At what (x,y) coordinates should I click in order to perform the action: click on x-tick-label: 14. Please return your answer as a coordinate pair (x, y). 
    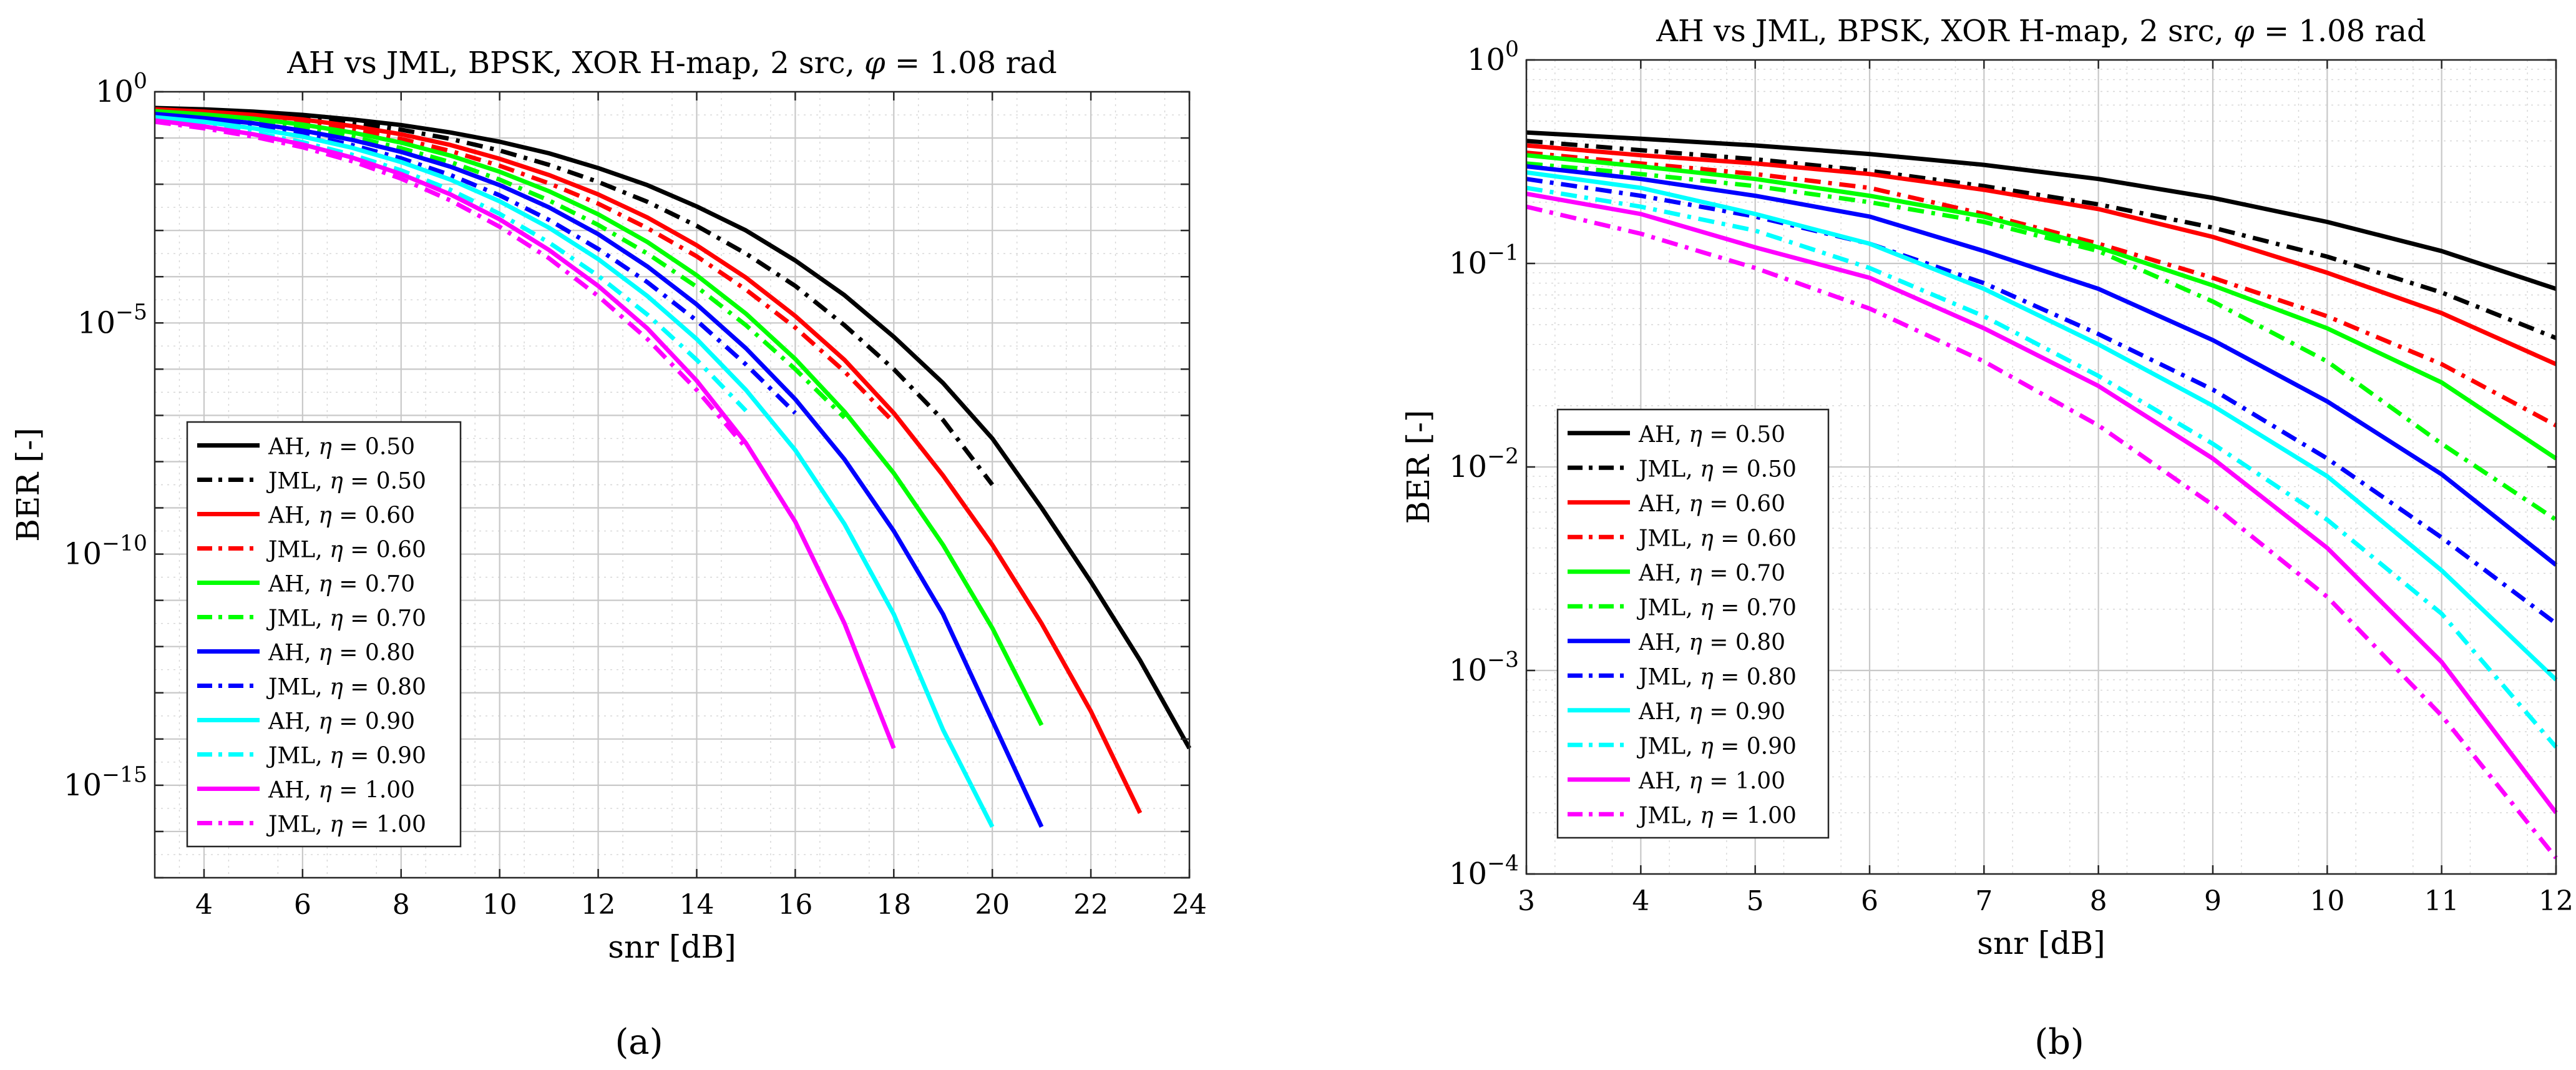
    Looking at the image, I should click on (696, 905).